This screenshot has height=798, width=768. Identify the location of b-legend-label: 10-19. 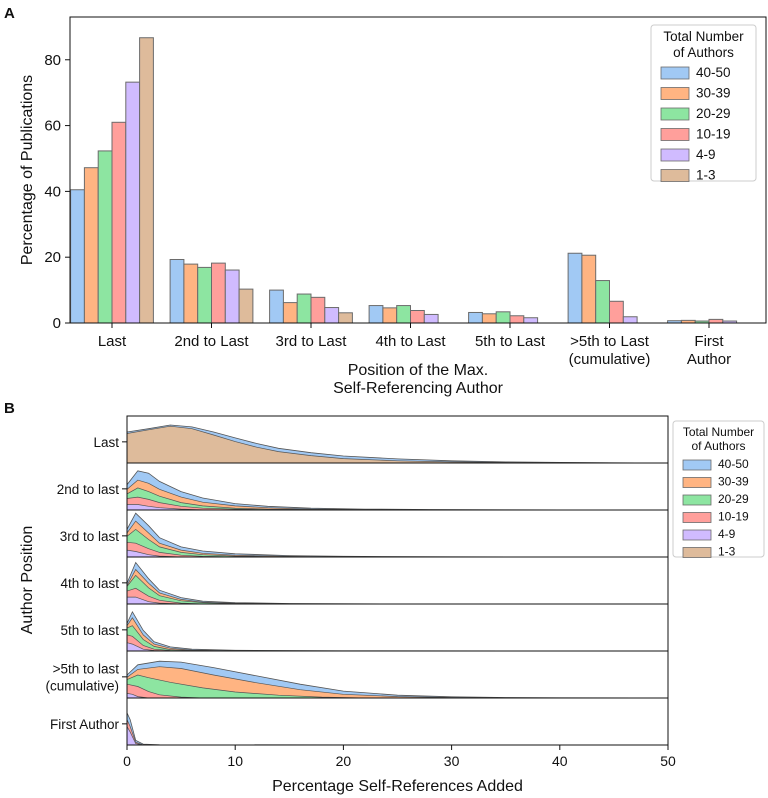
(733, 517).